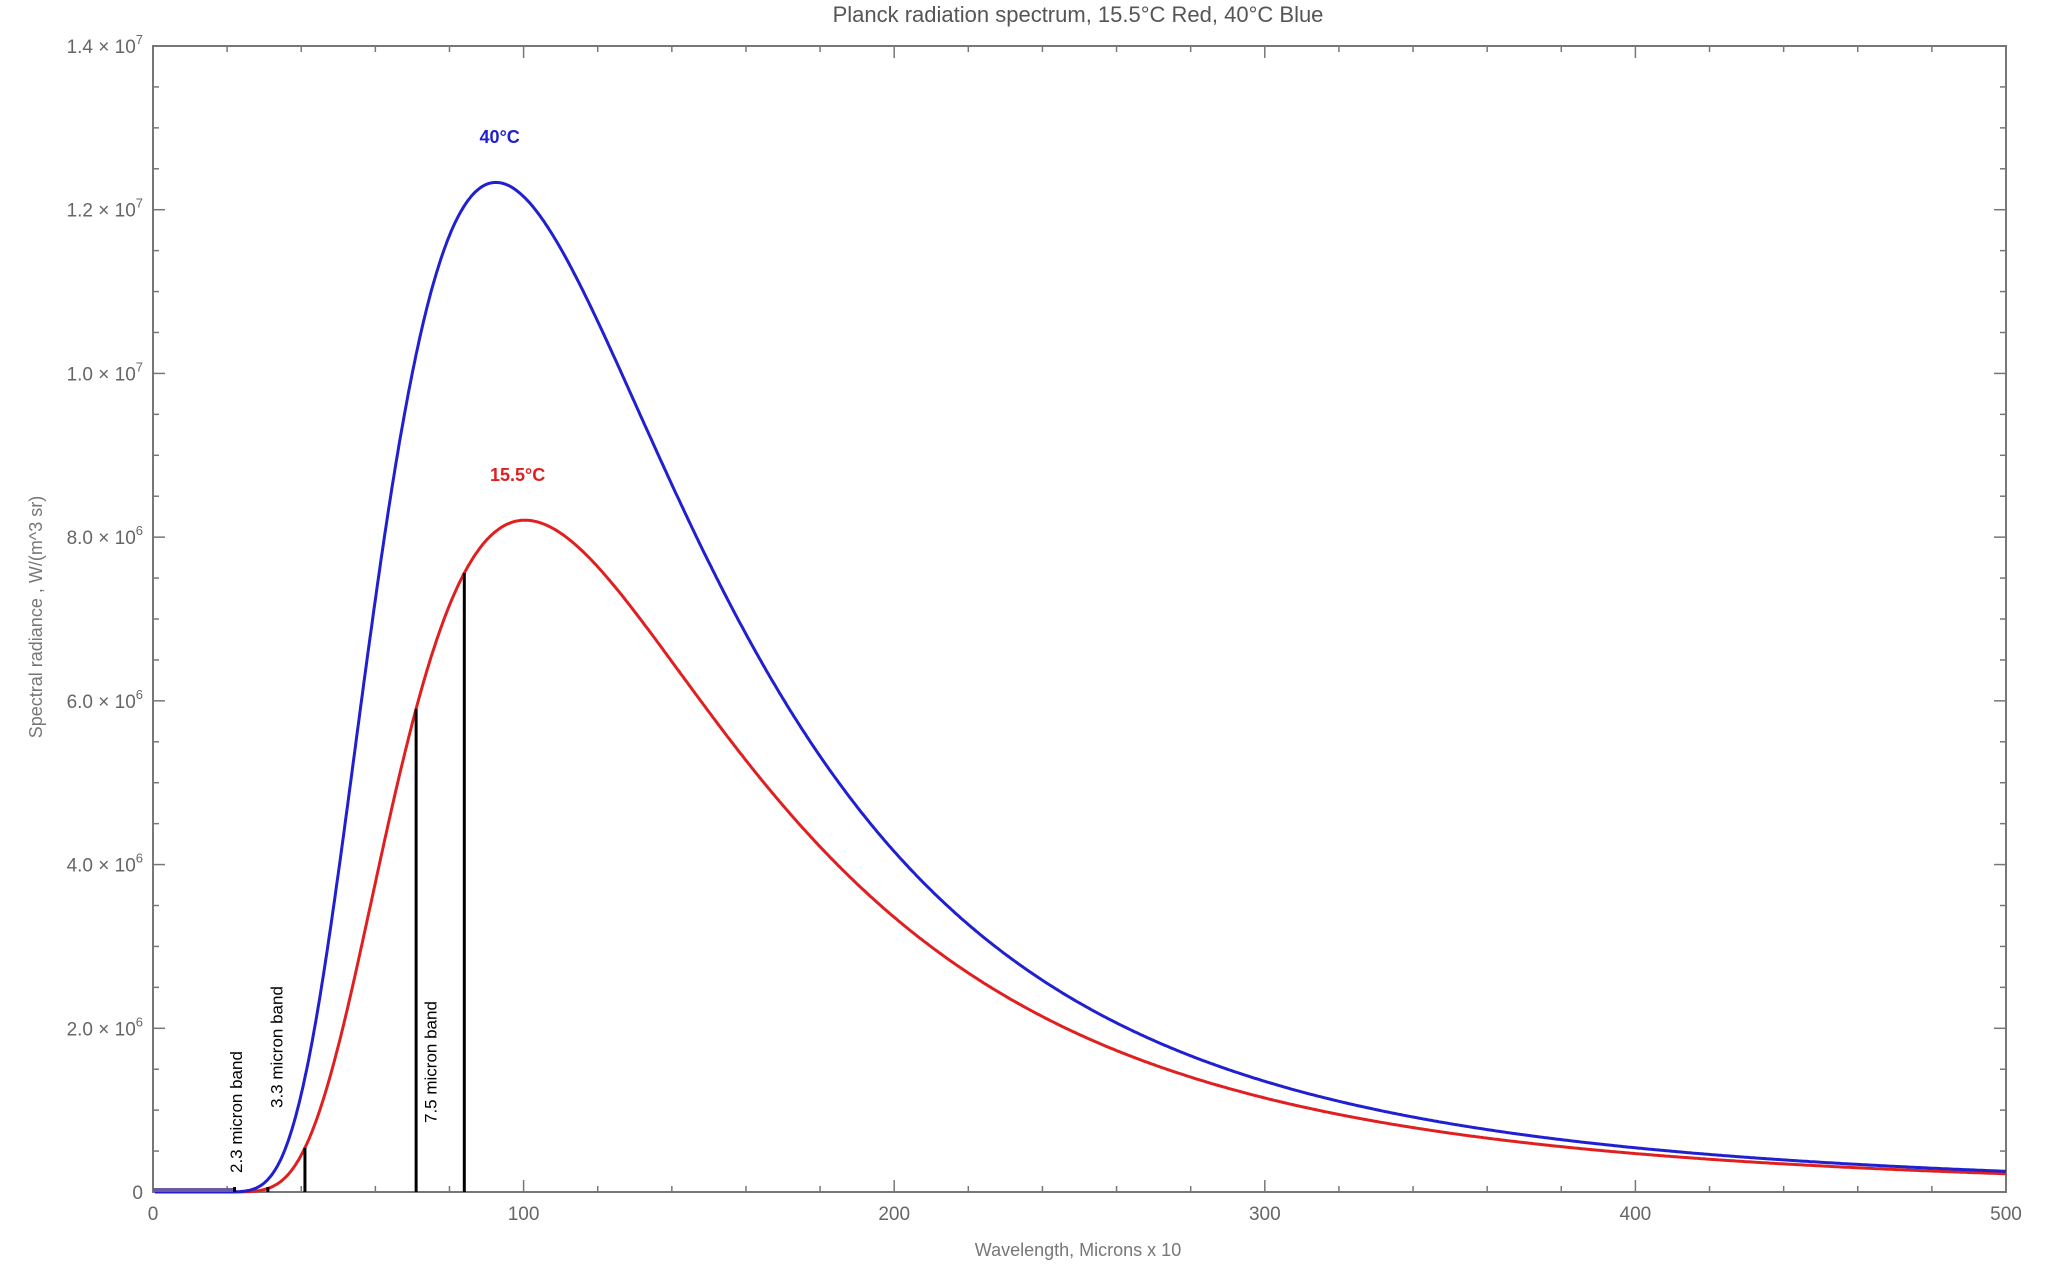 This screenshot has height=1264, width=2048. Describe the element at coordinates (105, 536) in the screenshot. I see `y-tick-label: 8.0 × 10⁶` at that location.